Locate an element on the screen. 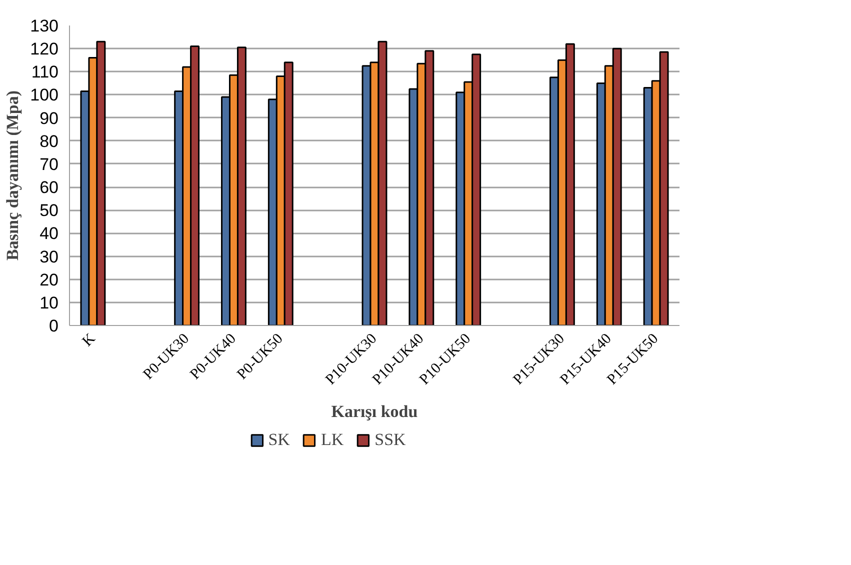 This screenshot has width=851, height=565. y-tick-label: 20 is located at coordinates (49, 280).